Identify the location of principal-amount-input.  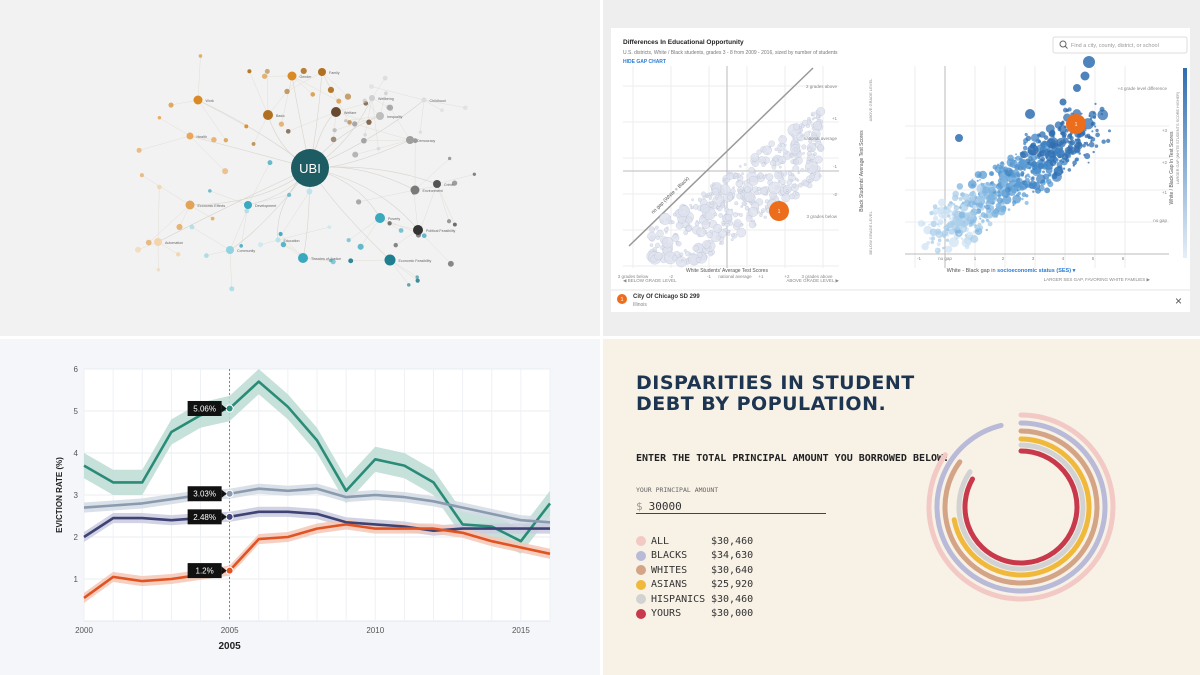
(723, 506).